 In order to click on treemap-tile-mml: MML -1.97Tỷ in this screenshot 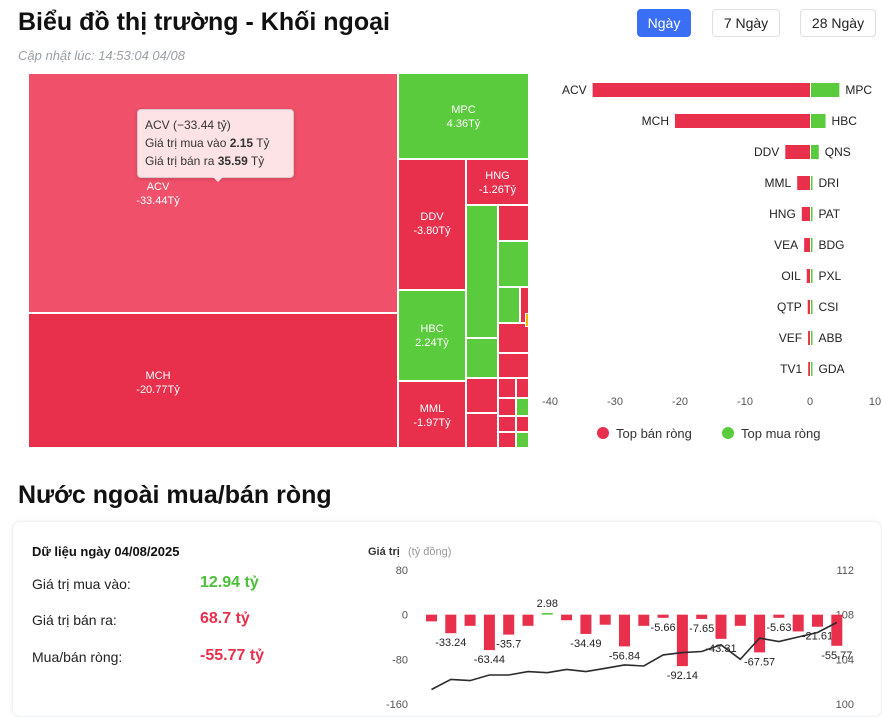, I will do `click(432, 414)`.